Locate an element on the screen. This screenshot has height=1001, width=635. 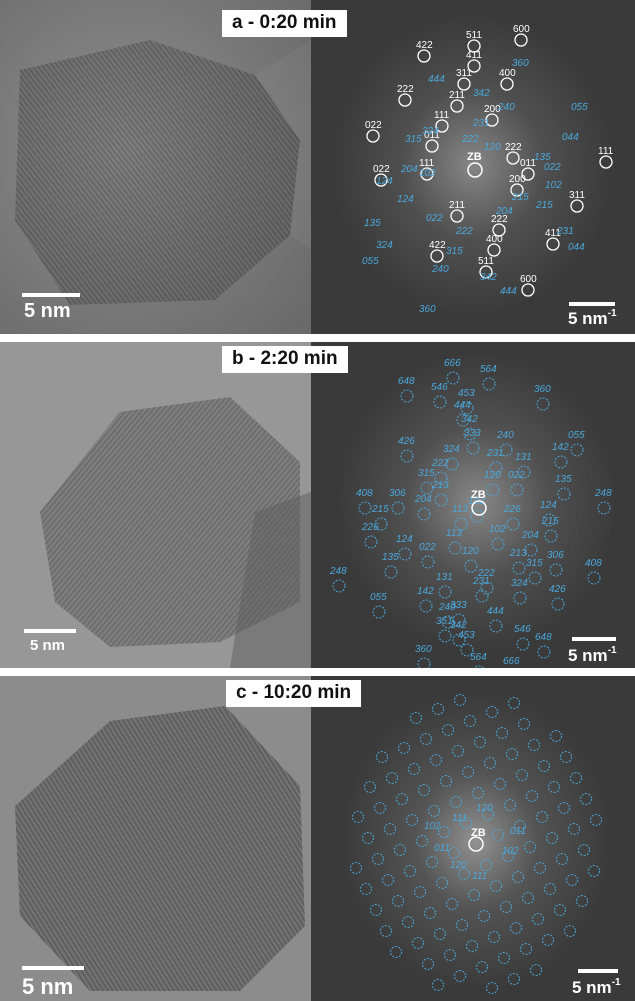
miller-index-label: 306 is located at coordinates (555, 555).